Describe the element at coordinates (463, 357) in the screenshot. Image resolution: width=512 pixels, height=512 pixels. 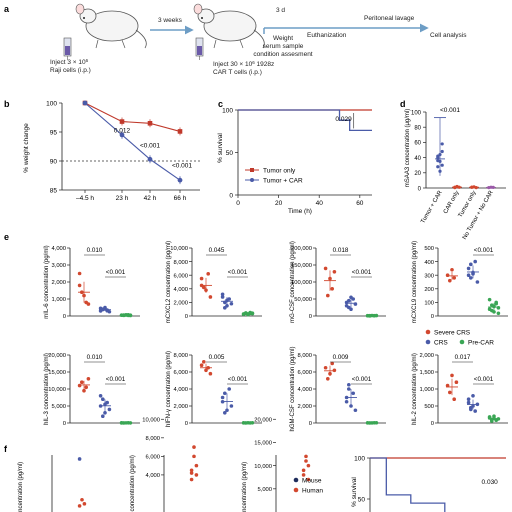
I see `p-value: 0.017` at that location.